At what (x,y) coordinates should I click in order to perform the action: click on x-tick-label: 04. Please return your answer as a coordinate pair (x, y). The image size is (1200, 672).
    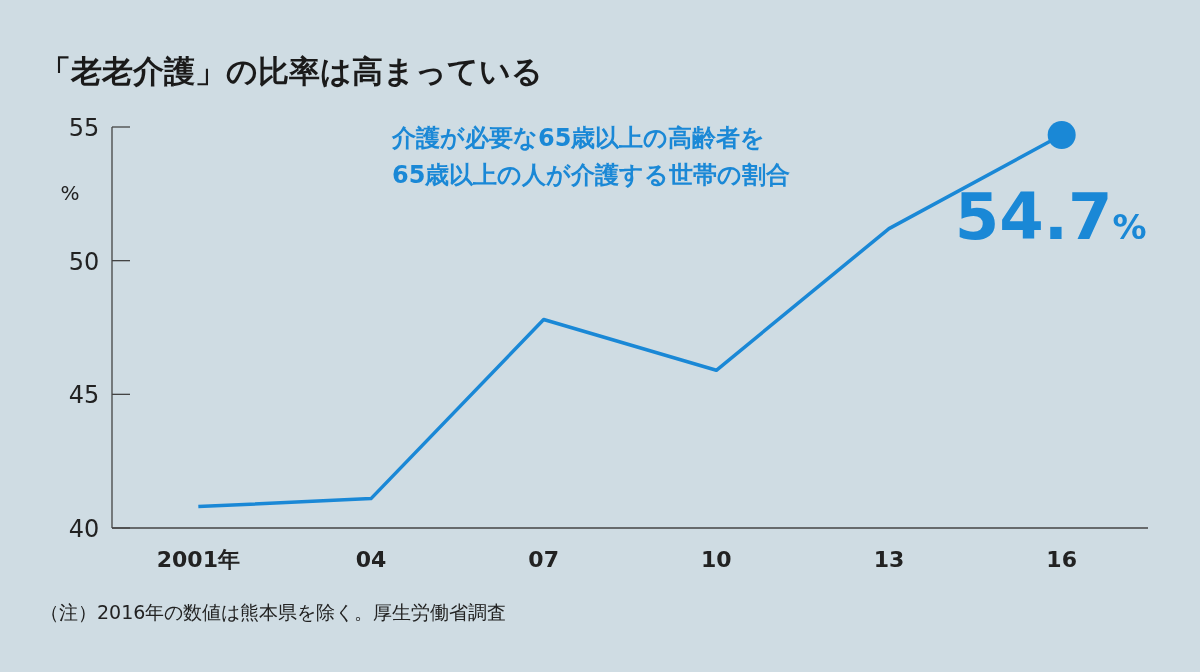
    Looking at the image, I should click on (371, 559).